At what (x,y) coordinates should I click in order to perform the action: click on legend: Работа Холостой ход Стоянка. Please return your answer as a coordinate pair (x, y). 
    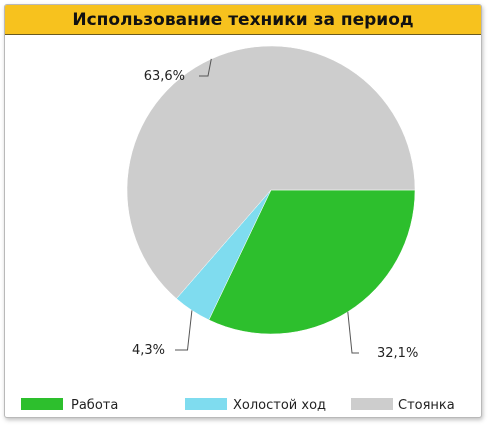
    Looking at the image, I should click on (238, 405).